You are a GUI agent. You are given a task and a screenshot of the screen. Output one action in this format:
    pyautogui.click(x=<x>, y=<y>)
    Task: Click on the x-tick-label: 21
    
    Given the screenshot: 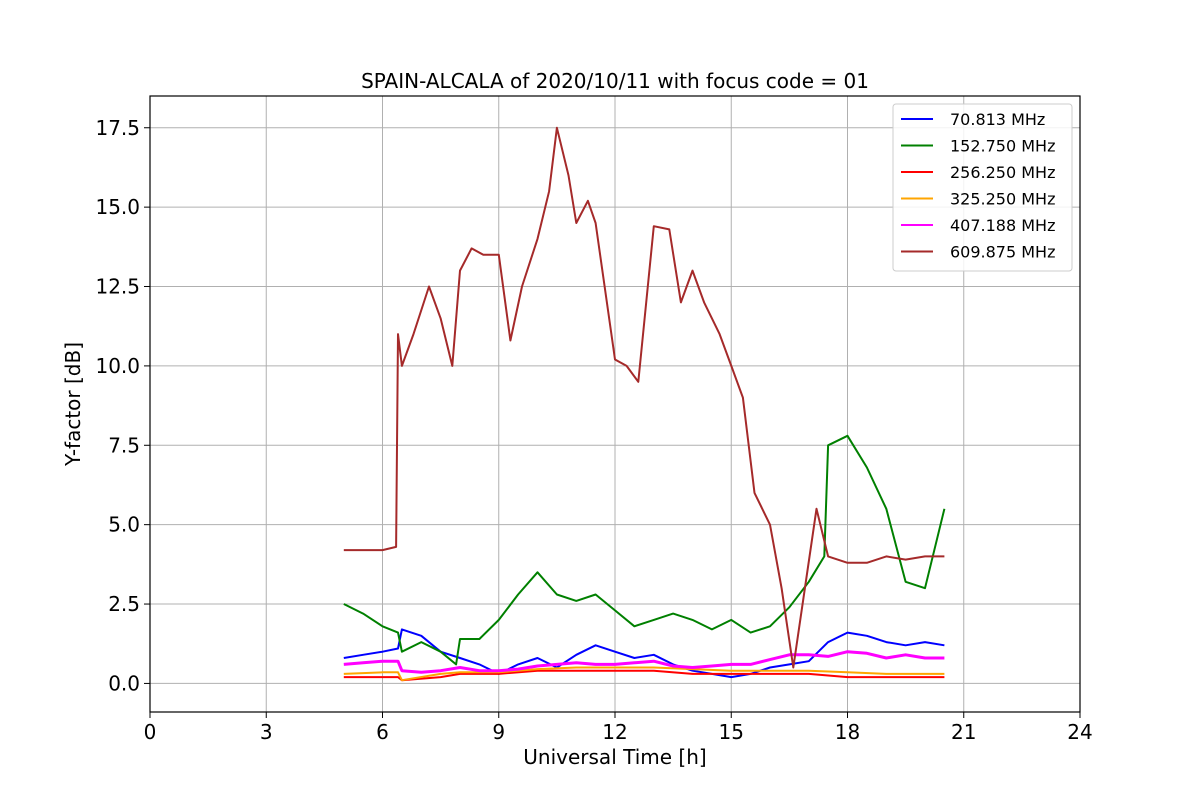 What is the action you would take?
    pyautogui.click(x=963, y=732)
    